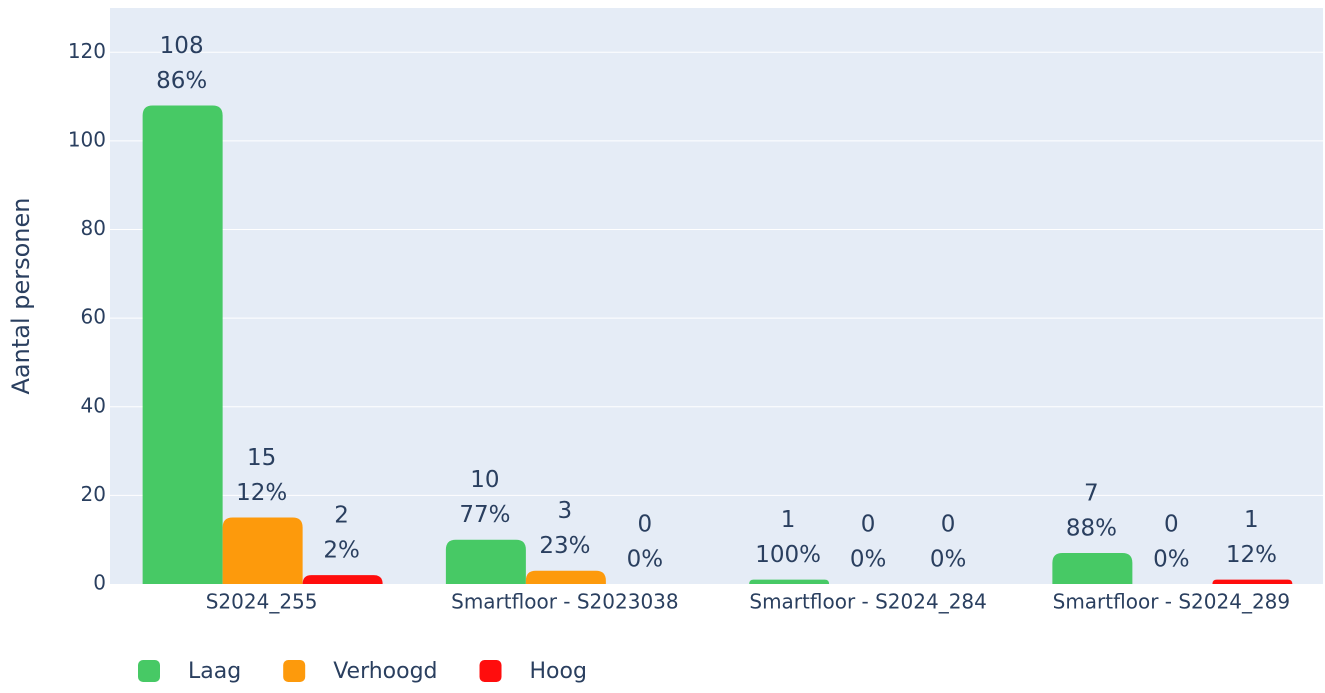  I want to click on value-label: 2, so click(341, 516).